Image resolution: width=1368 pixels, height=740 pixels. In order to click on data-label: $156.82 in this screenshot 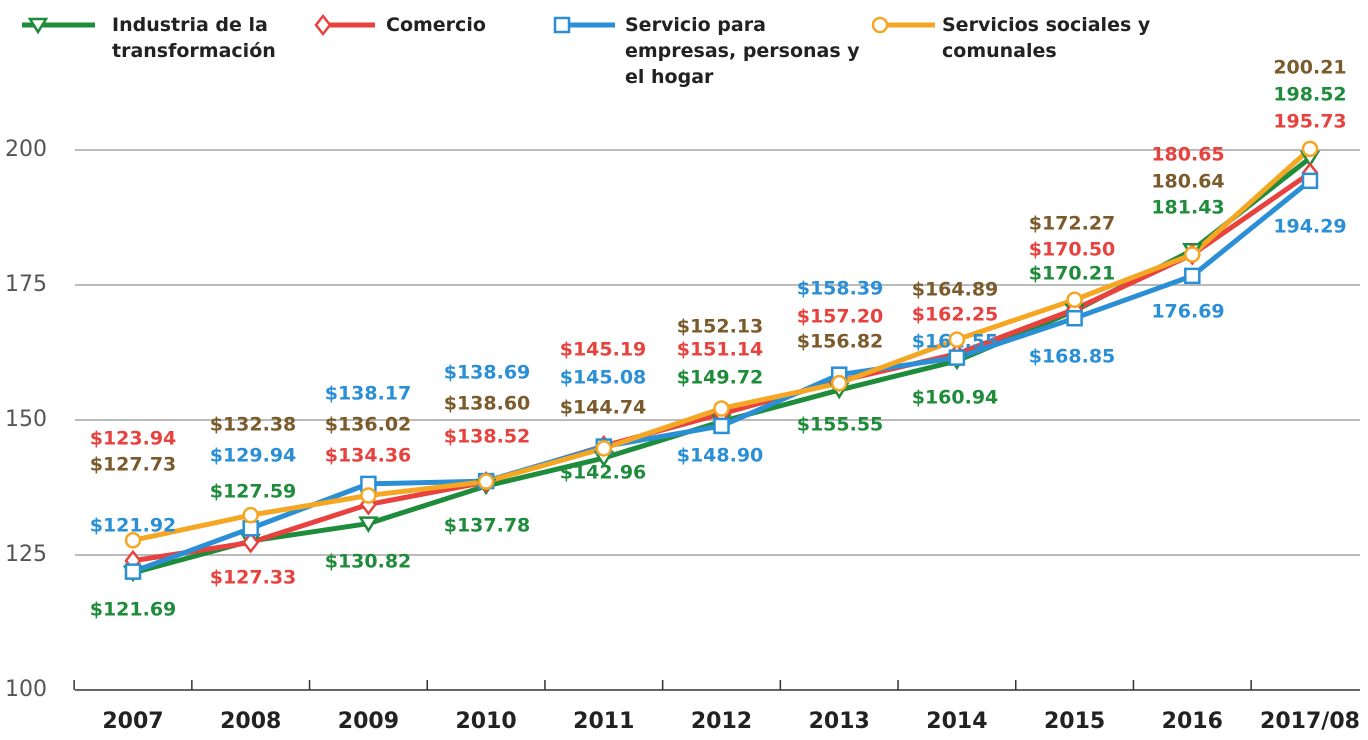, I will do `click(840, 342)`.